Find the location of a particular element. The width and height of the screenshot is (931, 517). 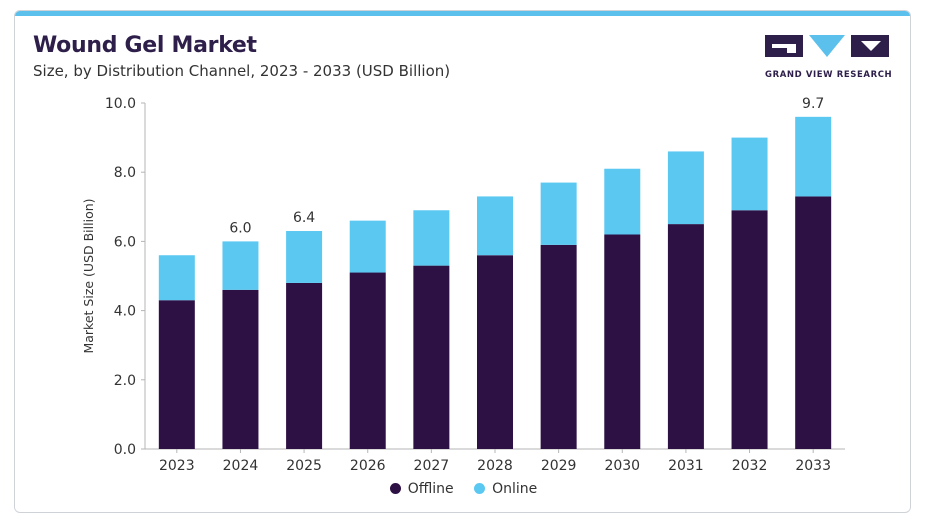

x-tick-label: 2028 is located at coordinates (495, 466).